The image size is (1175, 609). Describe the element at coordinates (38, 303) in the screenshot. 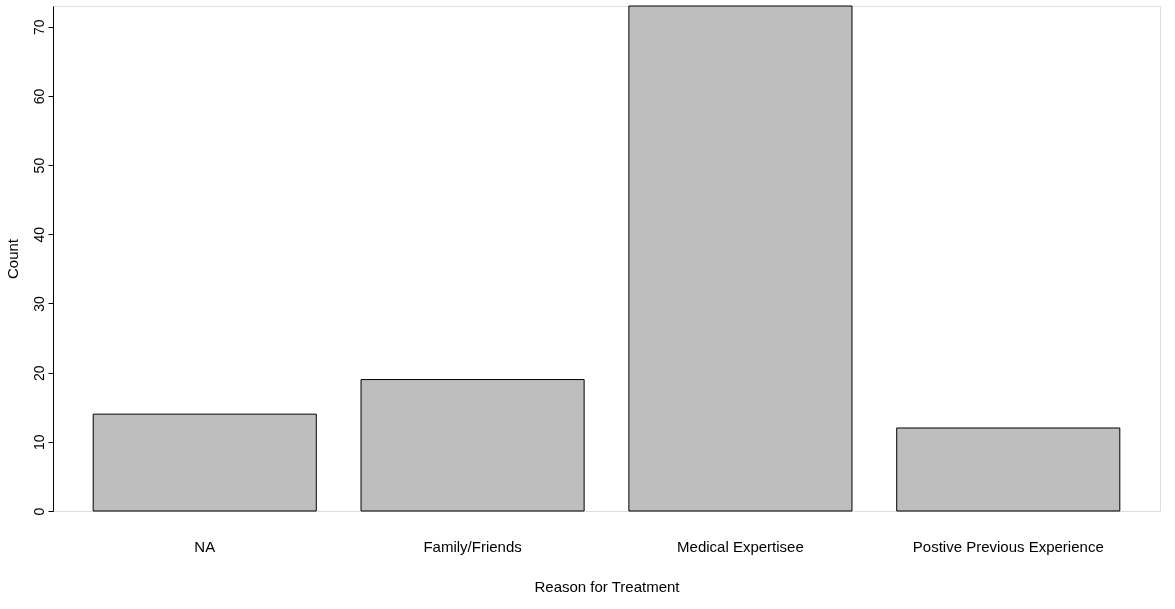

I see `y-tick-label: 30` at that location.